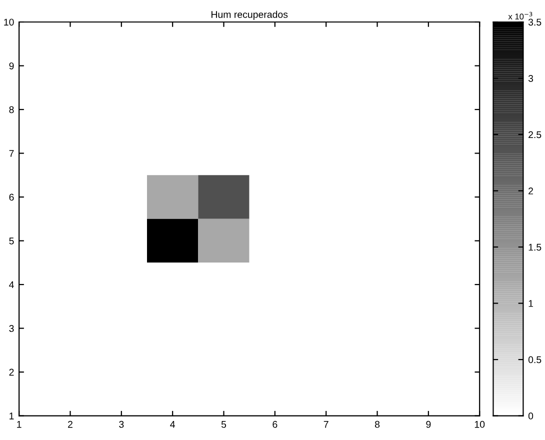 The width and height of the screenshot is (545, 440). What do you see at coordinates (479, 424) in the screenshot?
I see `x-tick-label: 10` at bounding box center [479, 424].